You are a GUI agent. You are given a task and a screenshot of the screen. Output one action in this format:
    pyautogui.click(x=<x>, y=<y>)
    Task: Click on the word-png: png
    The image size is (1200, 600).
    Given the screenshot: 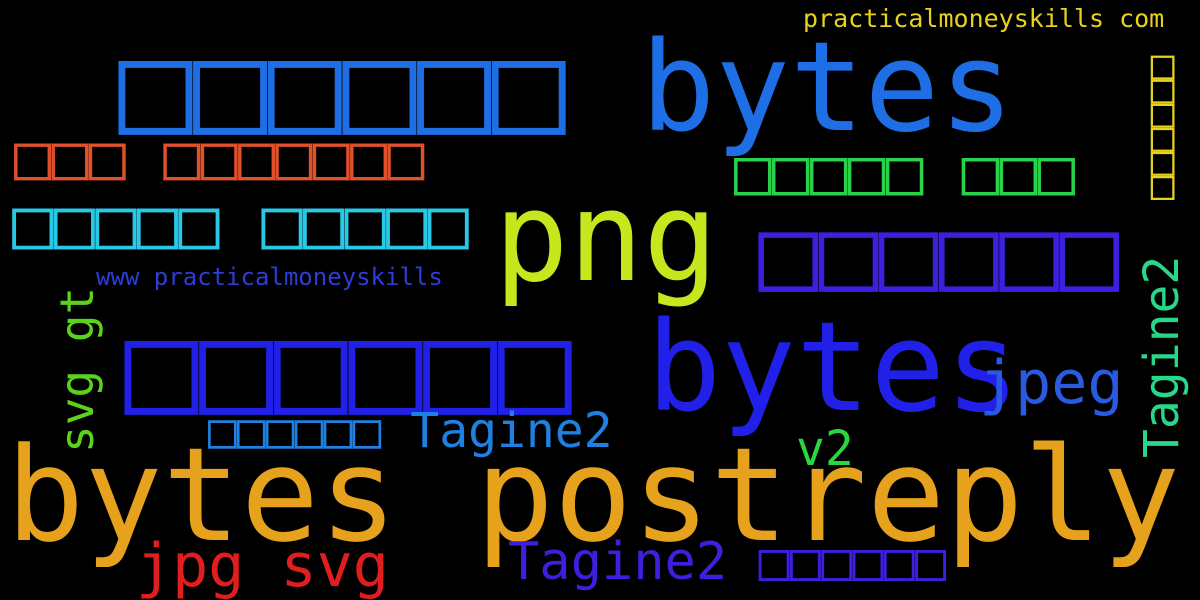 What is the action you would take?
    pyautogui.click(x=606, y=238)
    